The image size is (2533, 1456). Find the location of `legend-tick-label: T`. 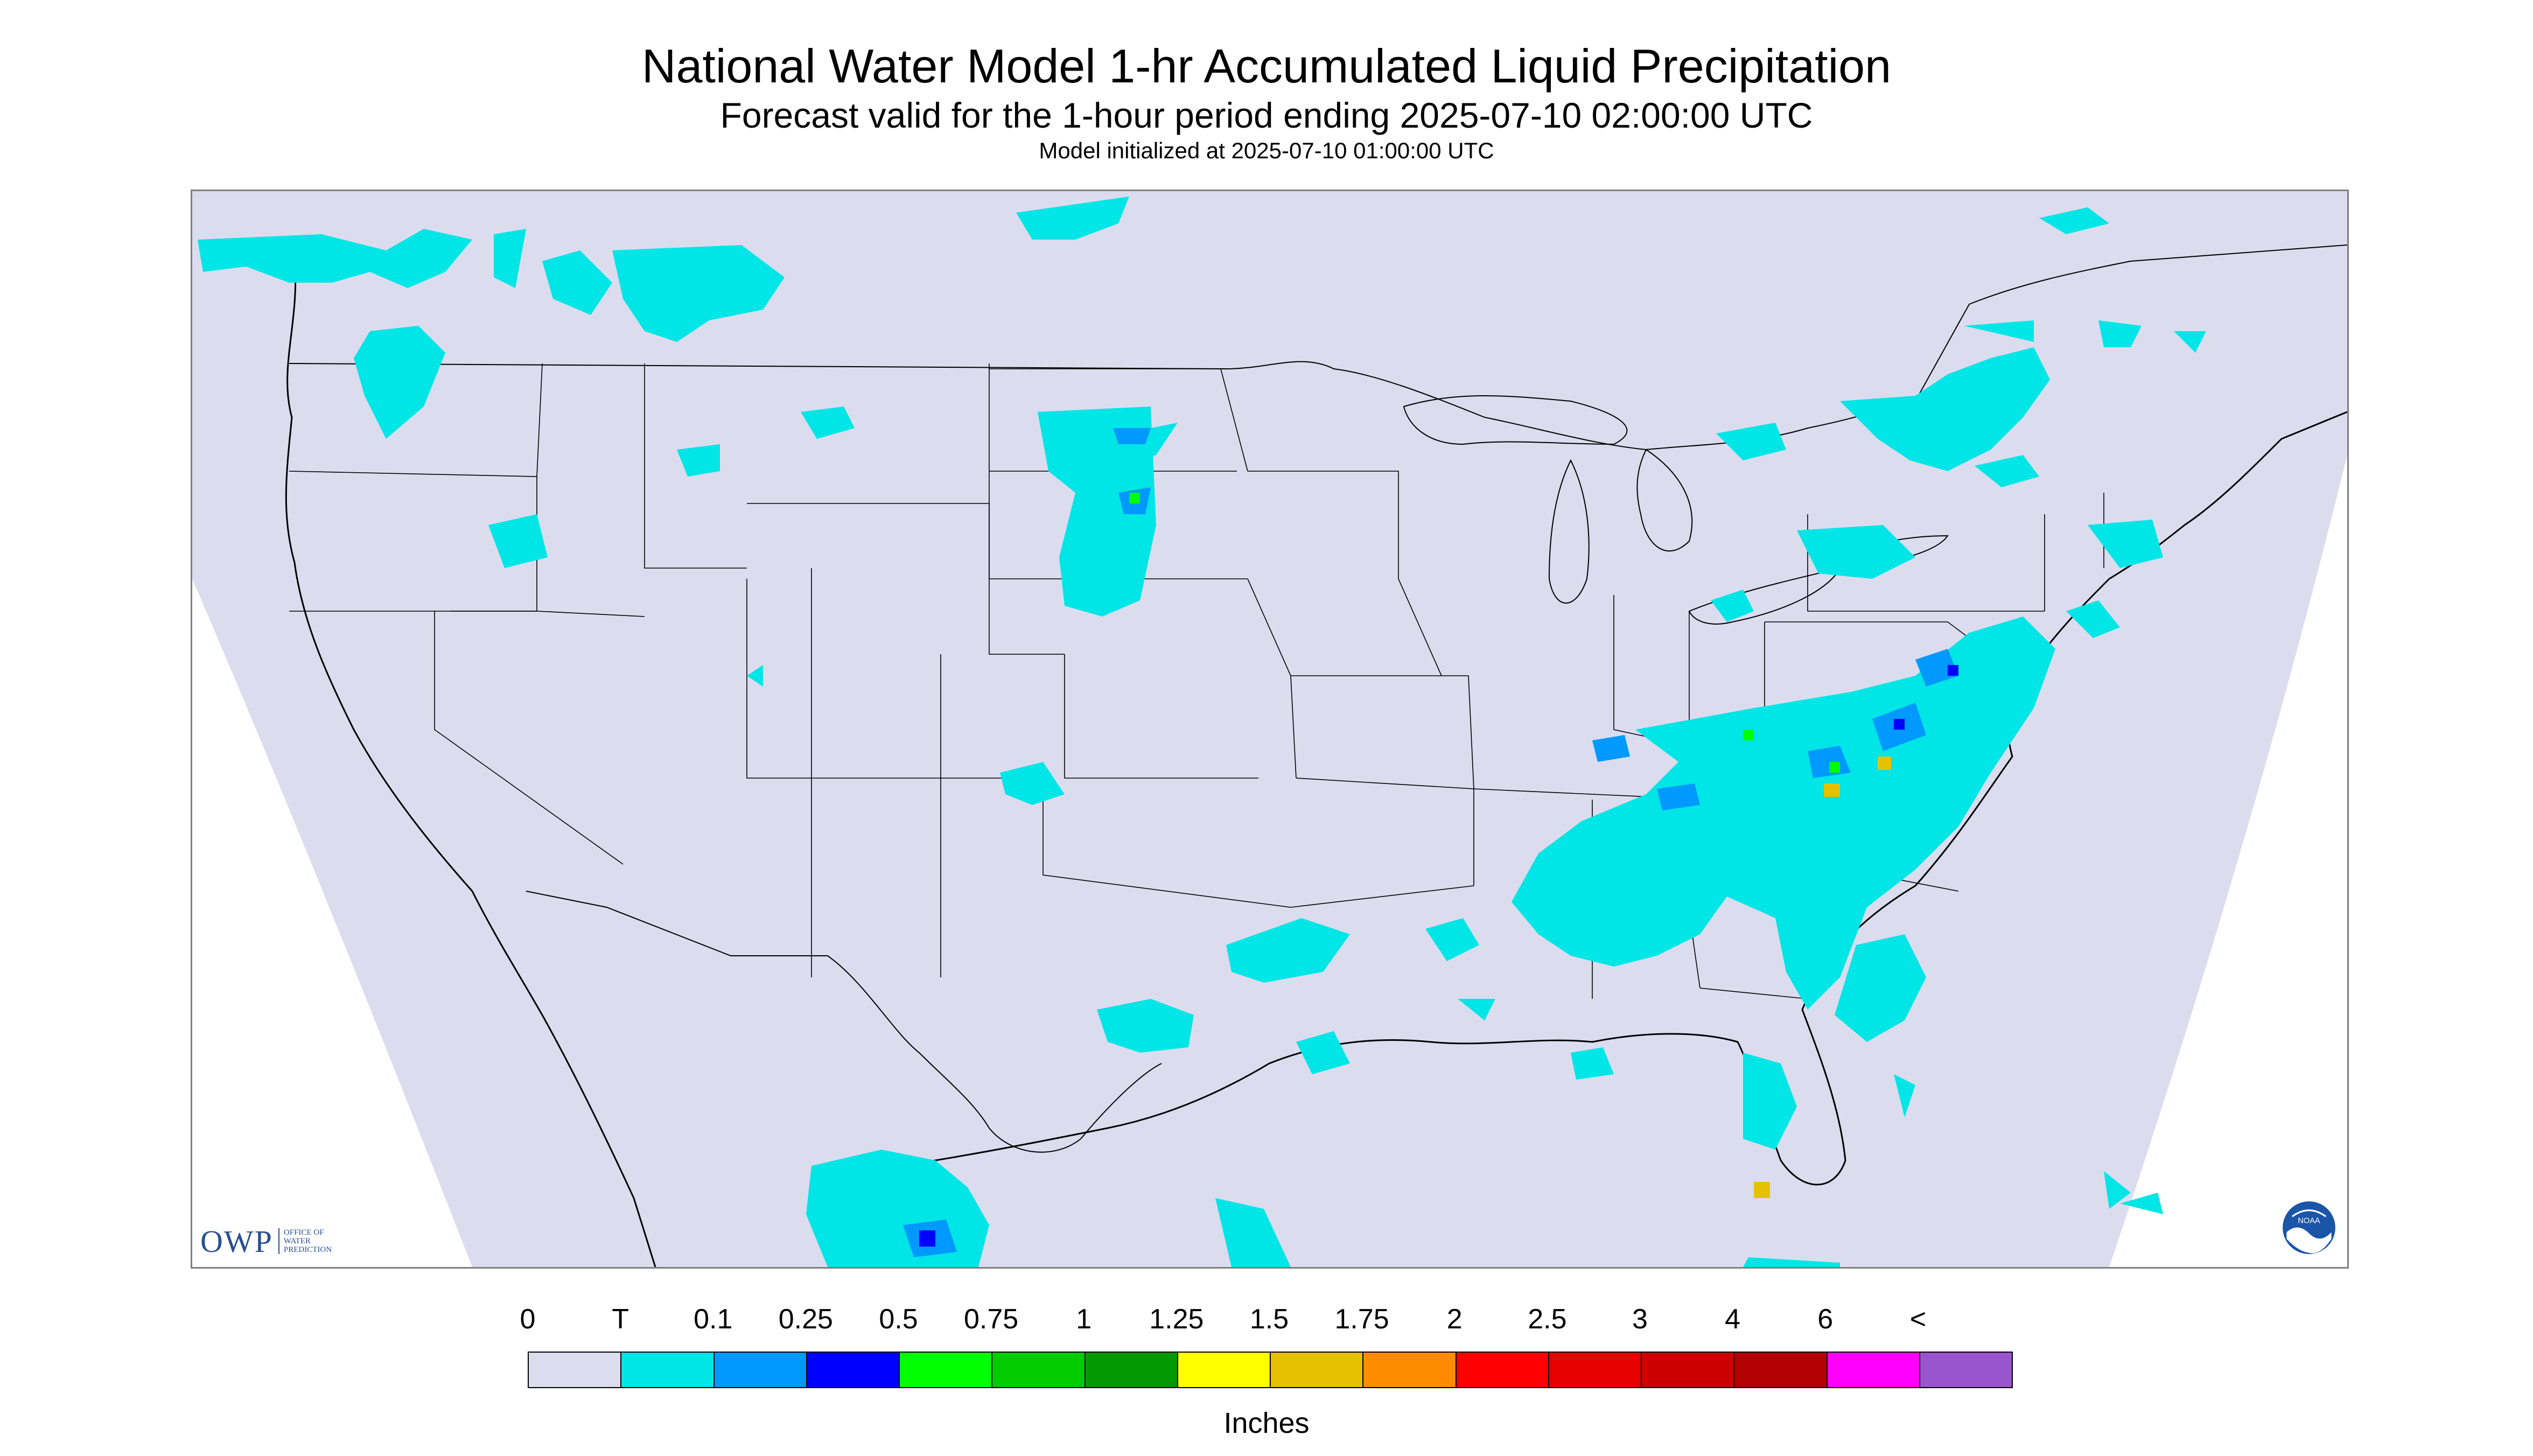

legend-tick-label: T is located at coordinates (620, 1319).